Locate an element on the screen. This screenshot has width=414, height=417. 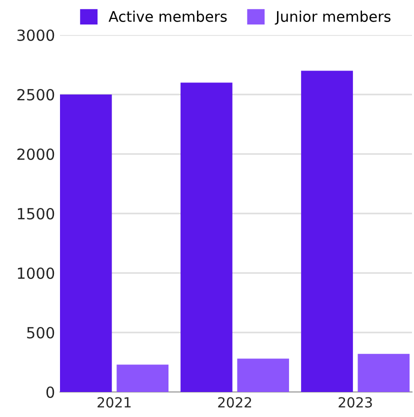
x-tick-label: 2023 is located at coordinates (355, 402).